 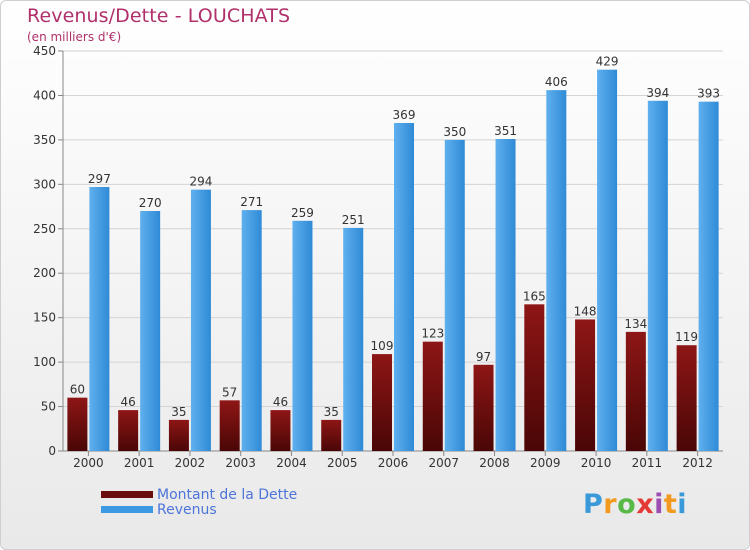 I want to click on x-tick-label: 2006, so click(x=393, y=463).